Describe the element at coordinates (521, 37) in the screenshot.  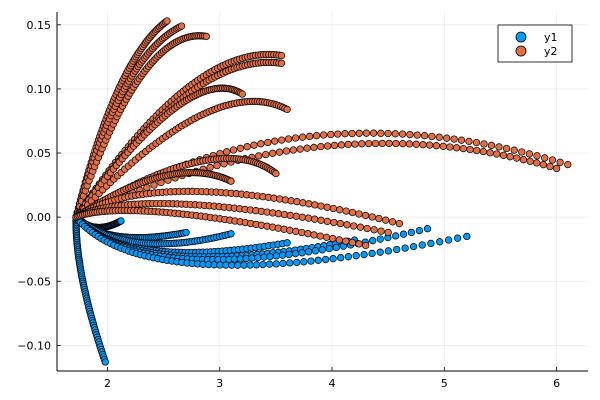
I see `legend-marker-y1` at that location.